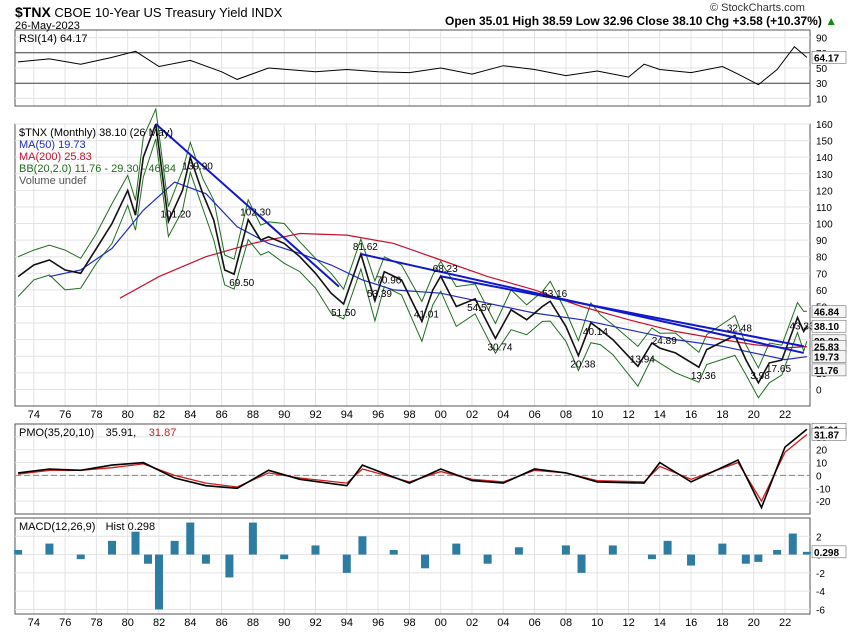 This screenshot has height=633, width=850. Describe the element at coordinates (426, 314) in the screenshot. I see `price-annotation: 41.01` at that location.